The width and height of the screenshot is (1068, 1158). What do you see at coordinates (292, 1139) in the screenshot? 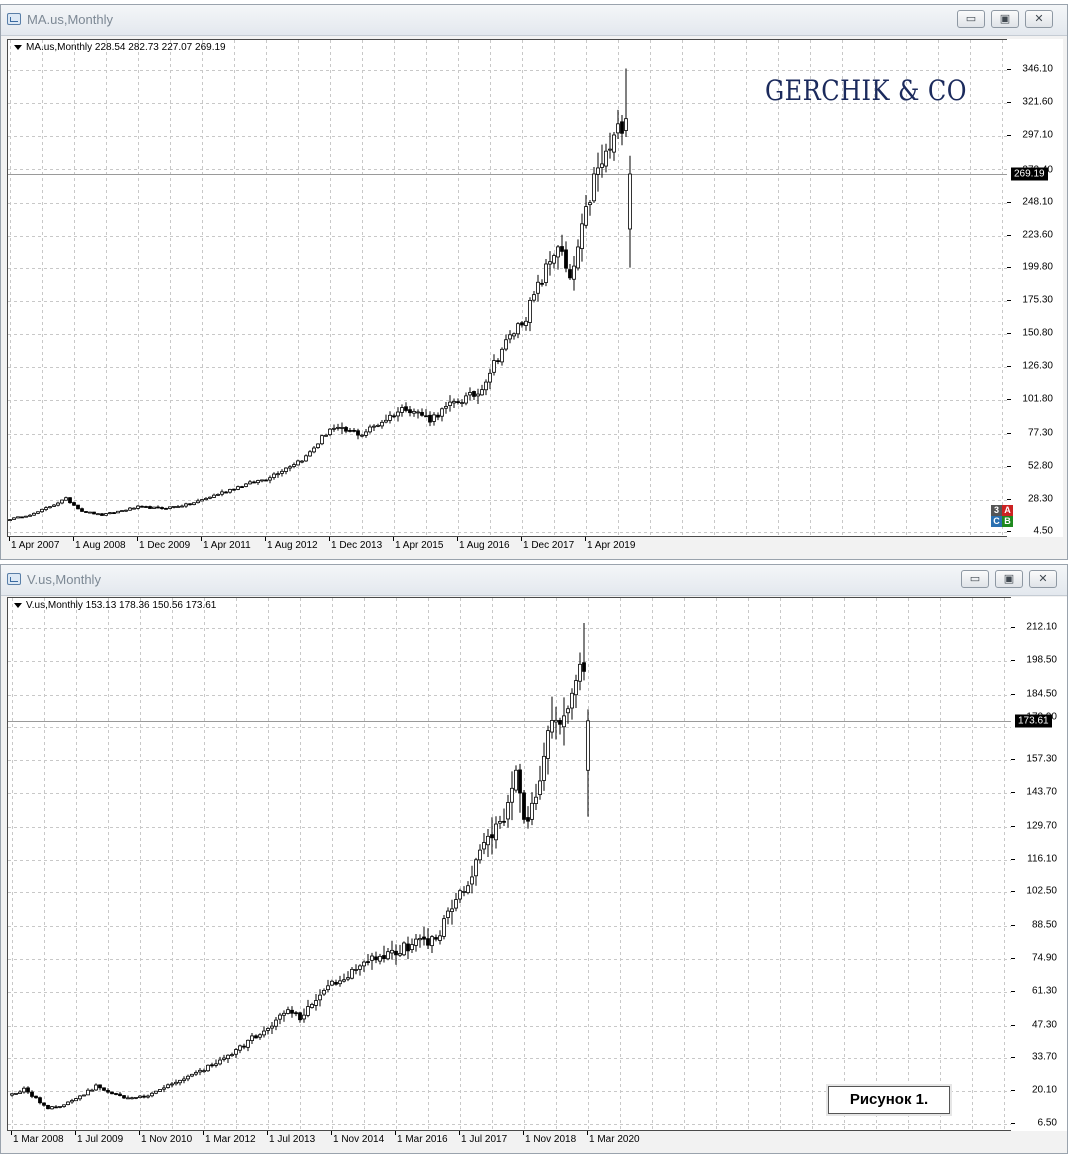
I see `x-tick-label: 1 Jul 2013` at bounding box center [292, 1139].